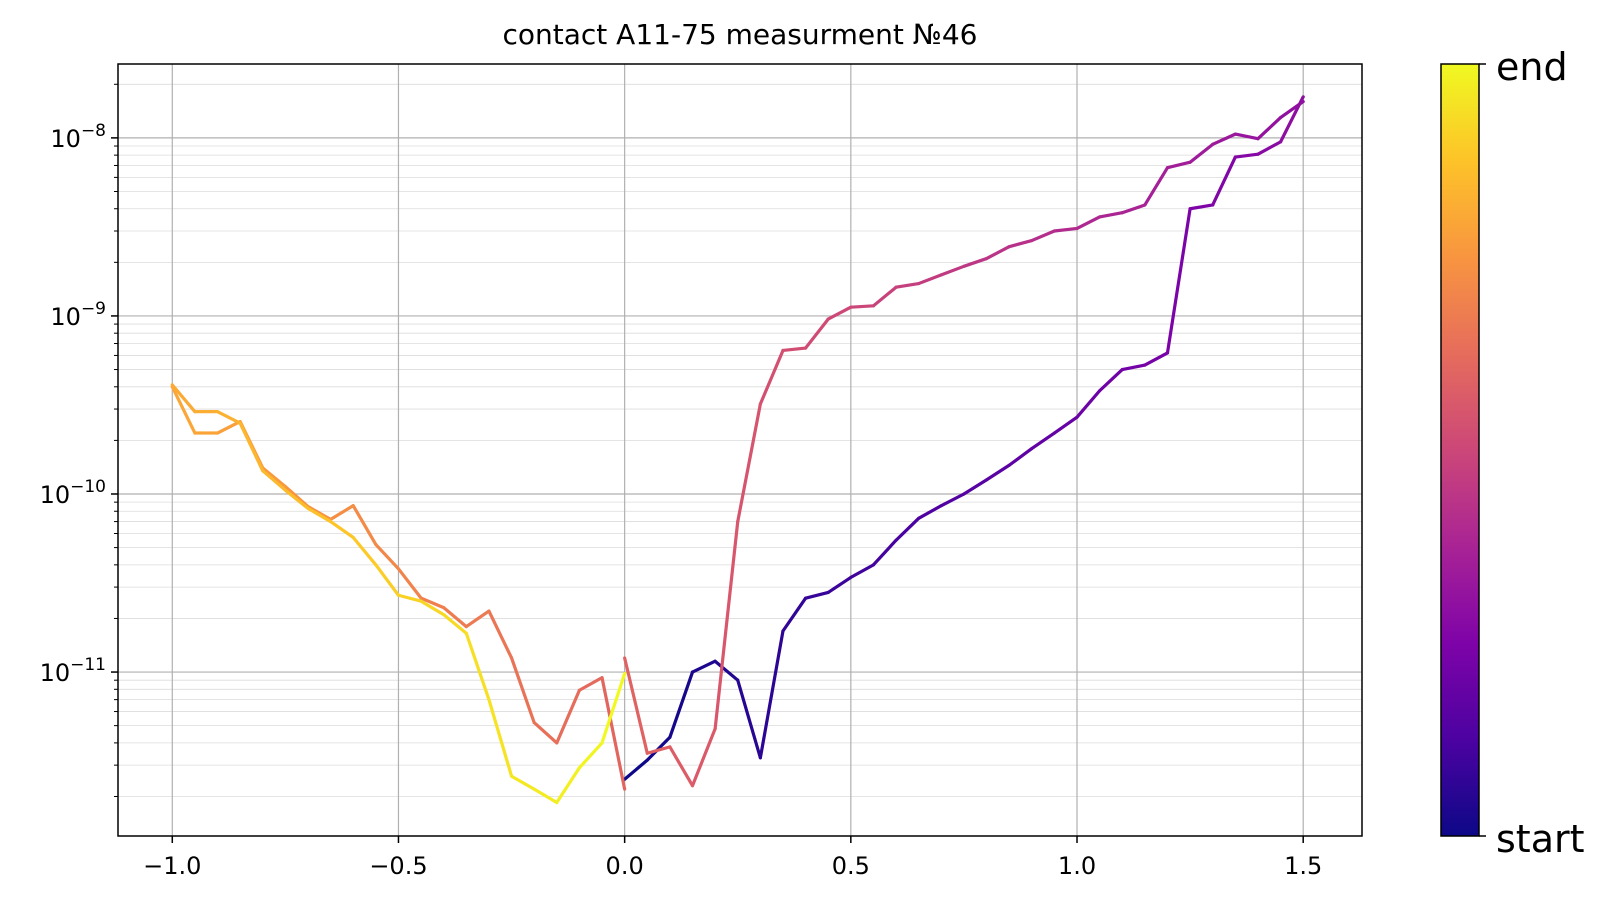 The image size is (1609, 900). Describe the element at coordinates (73, 671) in the screenshot. I see `y-tick-label: 10⁻¹¹` at that location.